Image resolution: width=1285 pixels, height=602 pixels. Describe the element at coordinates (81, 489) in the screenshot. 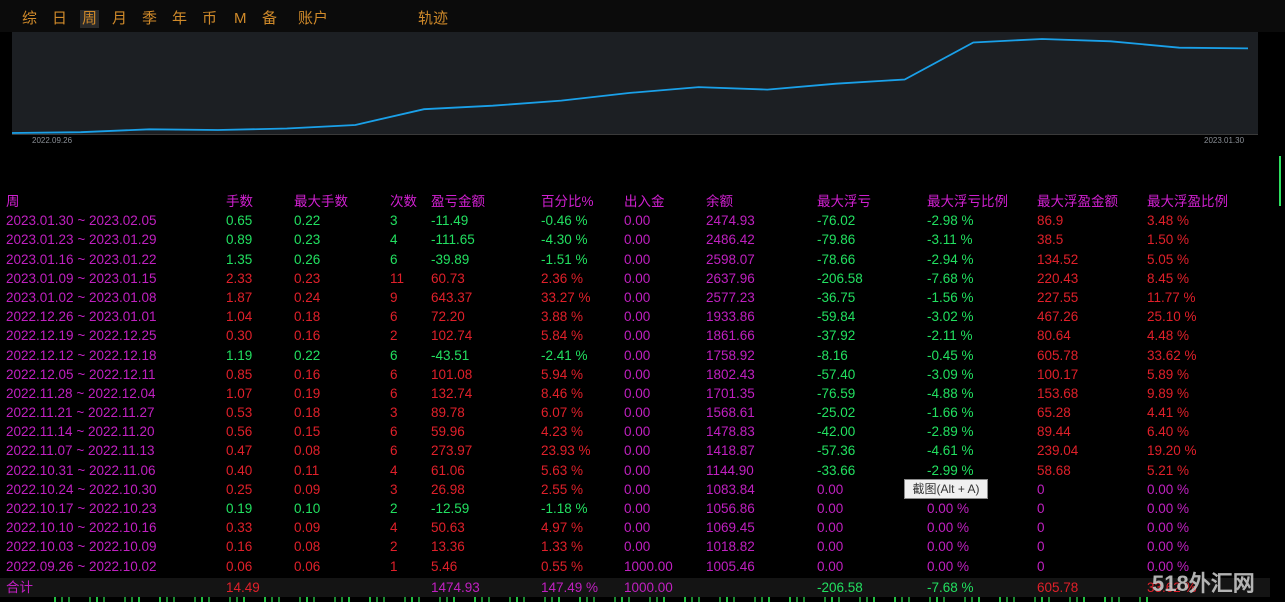

I see `cell-week: 2022.10.24 ~ 2022.10.30` at that location.